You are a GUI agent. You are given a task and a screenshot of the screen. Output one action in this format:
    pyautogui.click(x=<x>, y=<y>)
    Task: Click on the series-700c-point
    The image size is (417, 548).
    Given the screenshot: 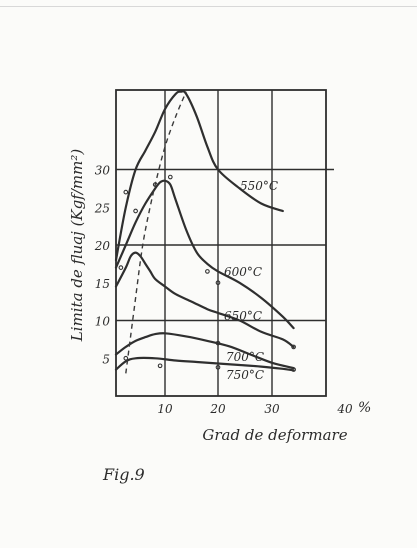 What is the action you would take?
    pyautogui.click(x=218, y=343)
    